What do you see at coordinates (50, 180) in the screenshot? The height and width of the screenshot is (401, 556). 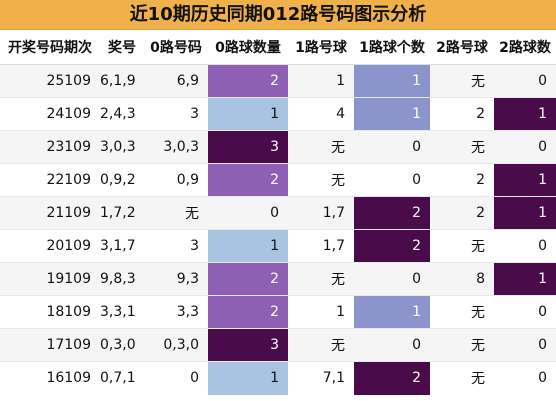 I see `period-cell: 22109` at bounding box center [50, 180].